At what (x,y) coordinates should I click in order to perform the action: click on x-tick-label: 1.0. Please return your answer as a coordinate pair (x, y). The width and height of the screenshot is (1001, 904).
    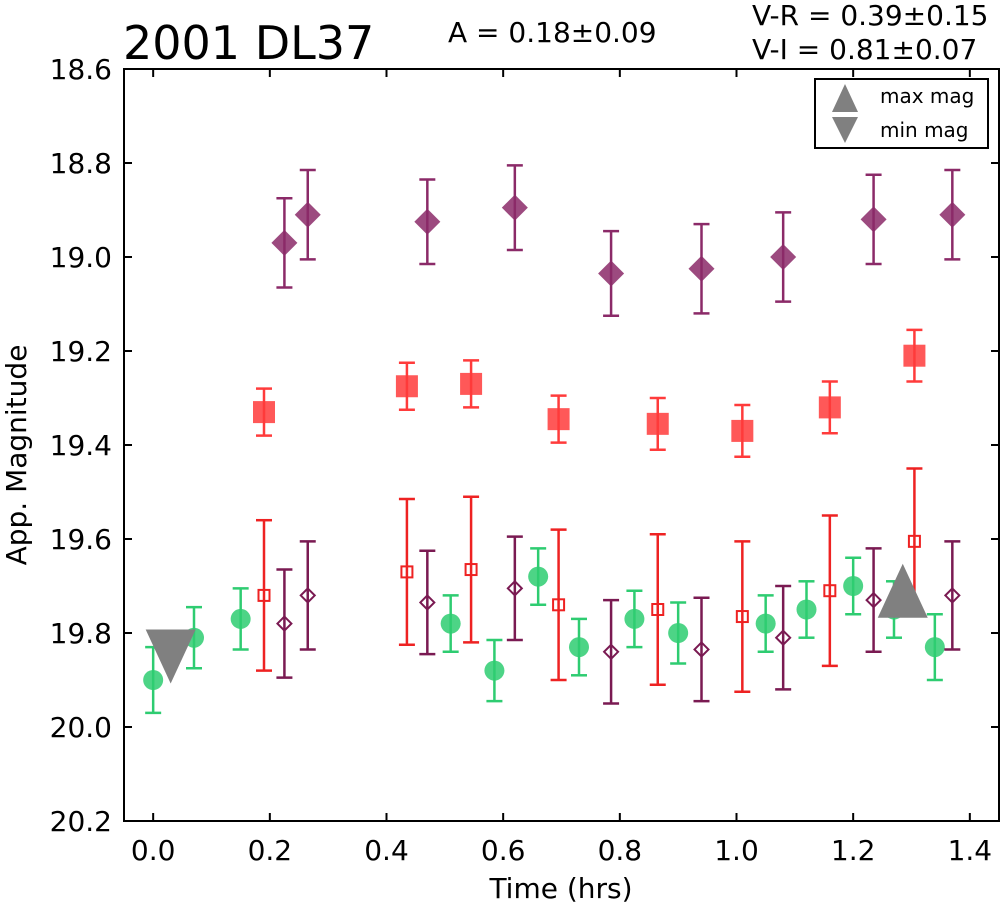
    Looking at the image, I should click on (736, 850).